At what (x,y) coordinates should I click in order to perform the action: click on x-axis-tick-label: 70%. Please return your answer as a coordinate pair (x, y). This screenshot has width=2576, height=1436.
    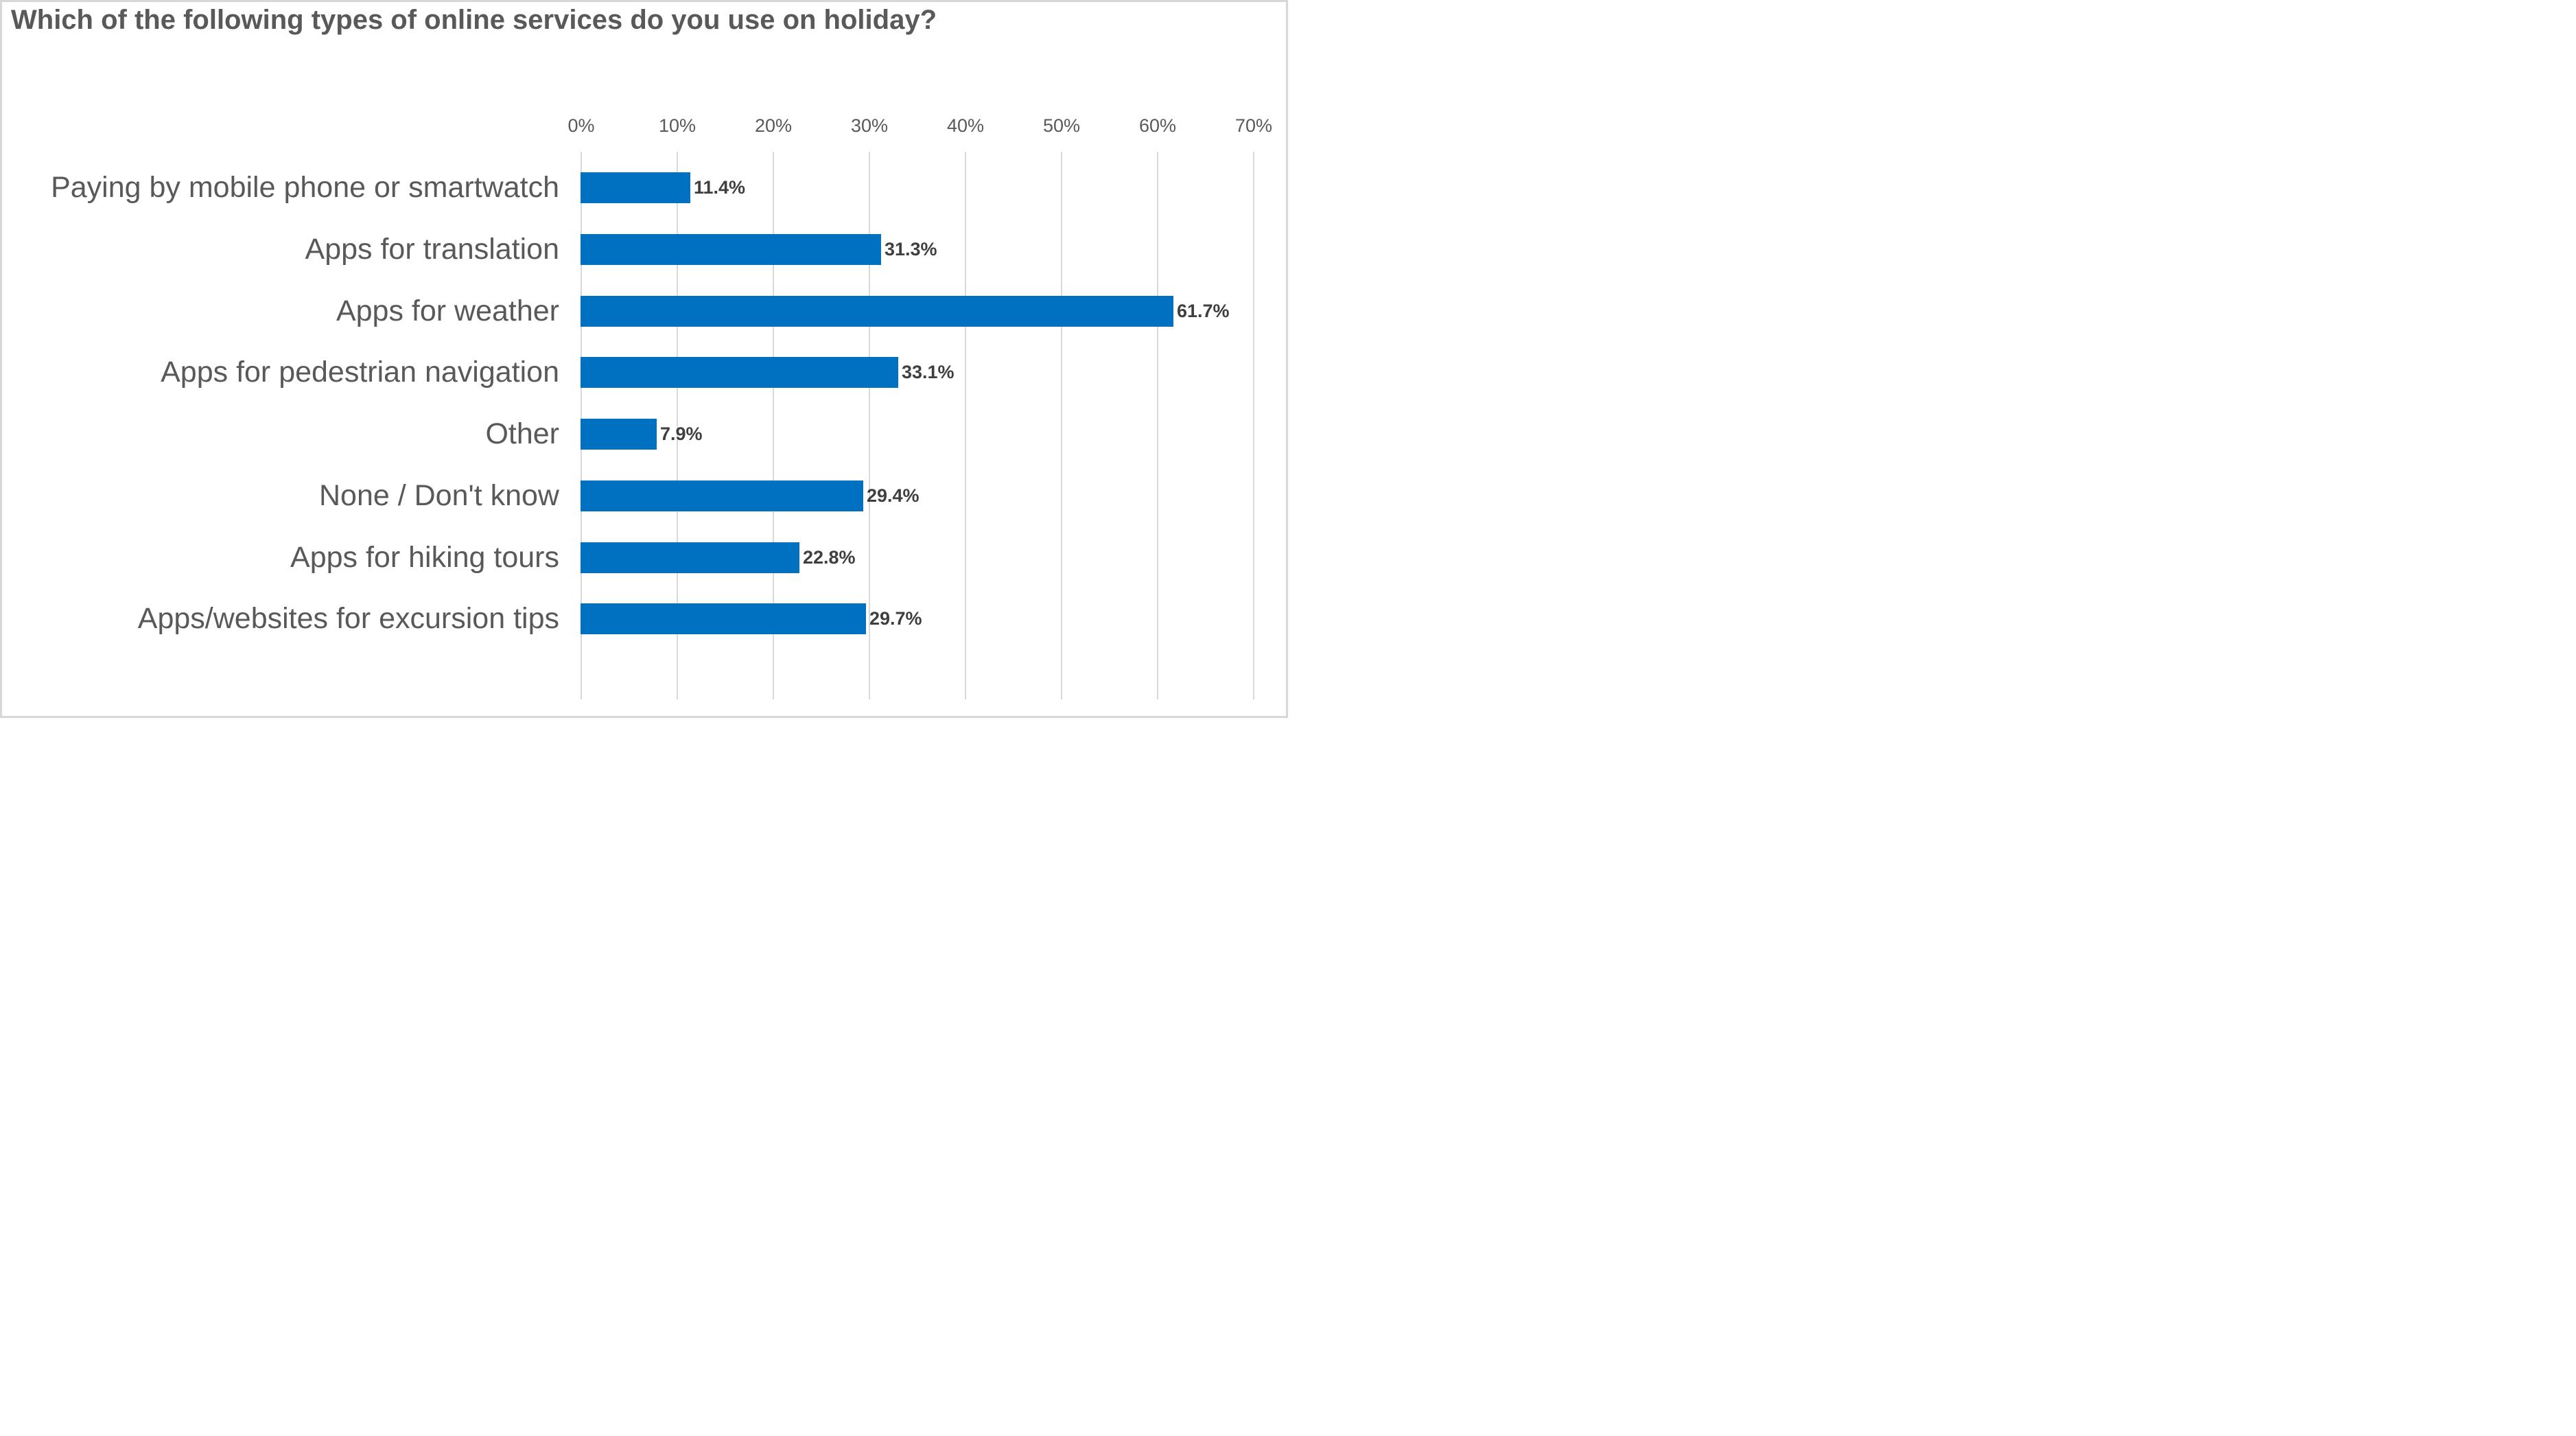
    Looking at the image, I should click on (1253, 125).